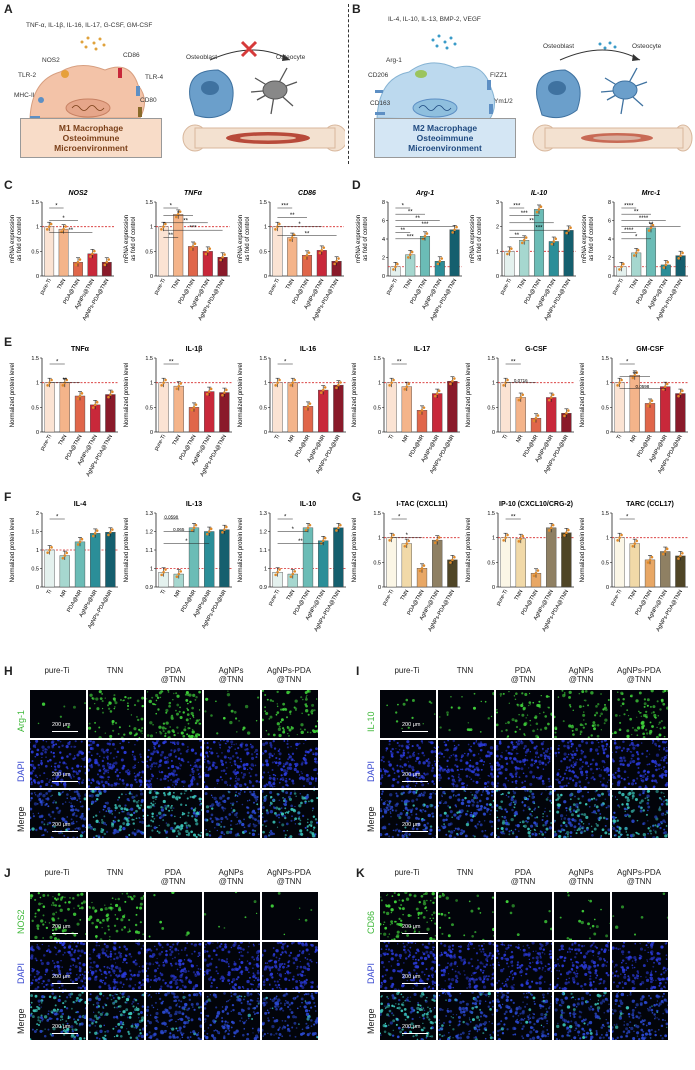 Image resolution: width=695 pixels, height=1070 pixels. Describe the element at coordinates (179, 529) in the screenshot. I see `sig-label: 0.065` at that location.